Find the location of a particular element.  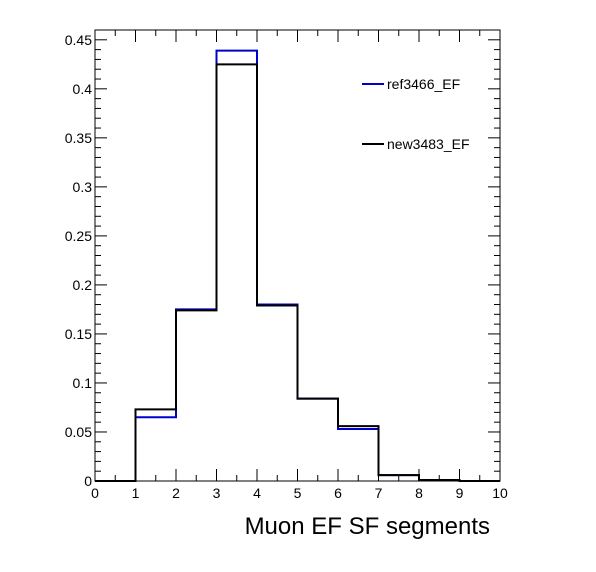

x-tick-label: 5 is located at coordinates (298, 493).